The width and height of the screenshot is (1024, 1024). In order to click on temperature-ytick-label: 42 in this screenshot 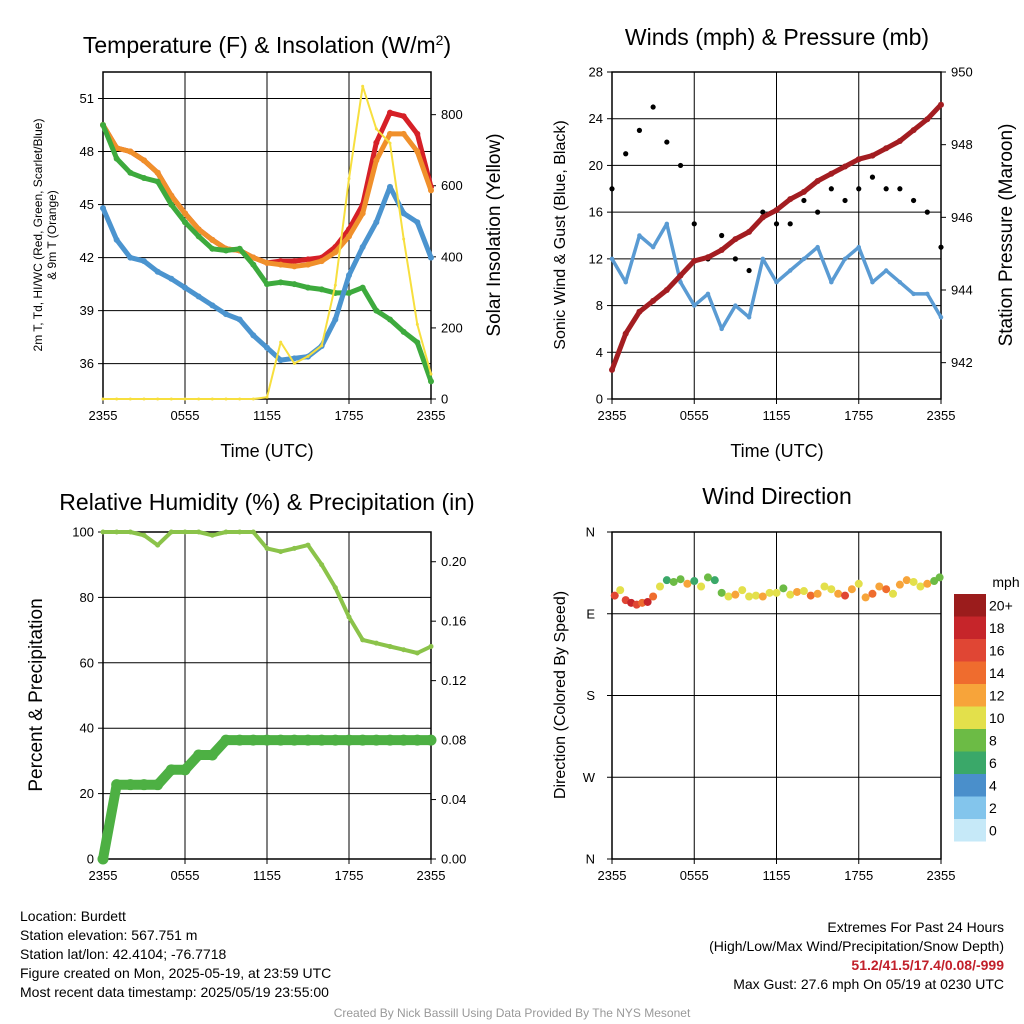, I will do `click(87, 257)`.